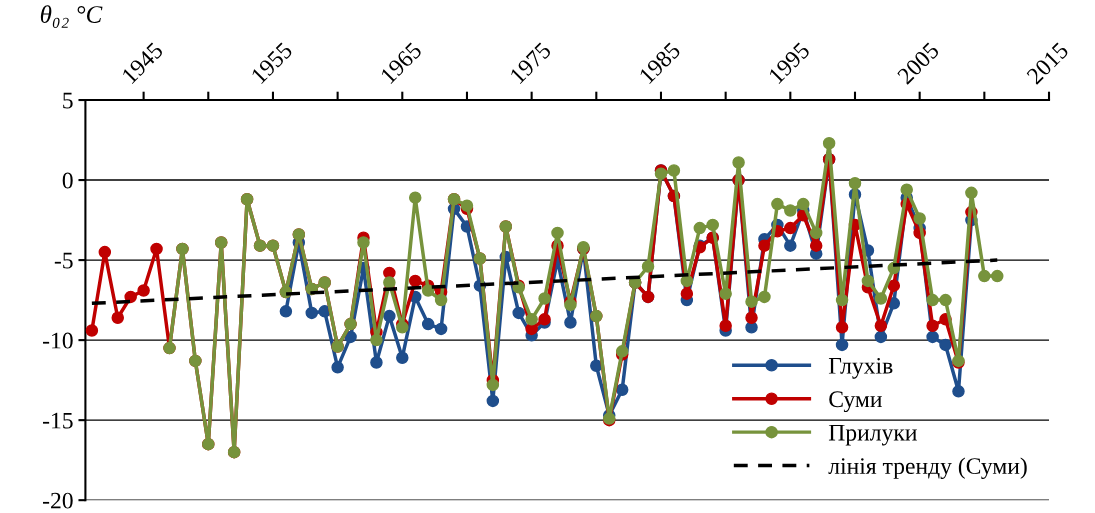 This screenshot has height=513, width=1095. Describe the element at coordinates (58, 340) in the screenshot. I see `y-tick-label: -10` at that location.